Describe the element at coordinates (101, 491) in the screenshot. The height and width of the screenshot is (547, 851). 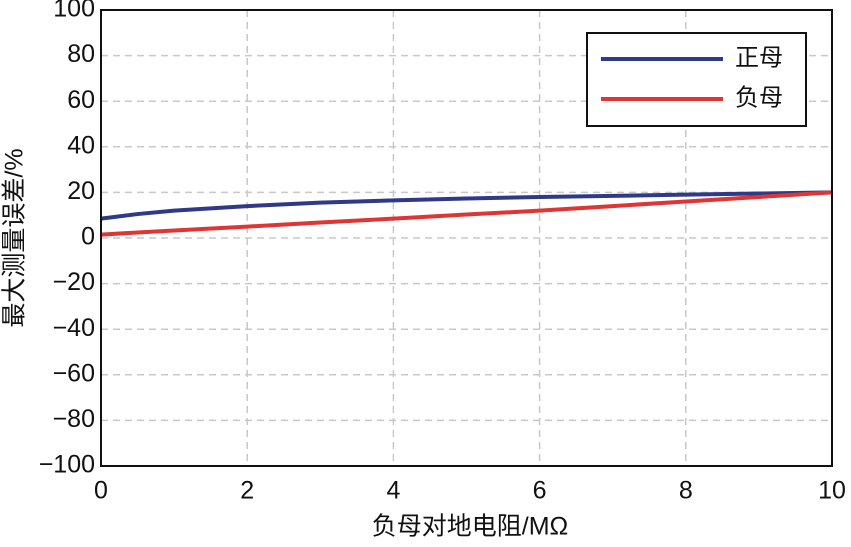
I see `x-tick-label: 0` at that location.